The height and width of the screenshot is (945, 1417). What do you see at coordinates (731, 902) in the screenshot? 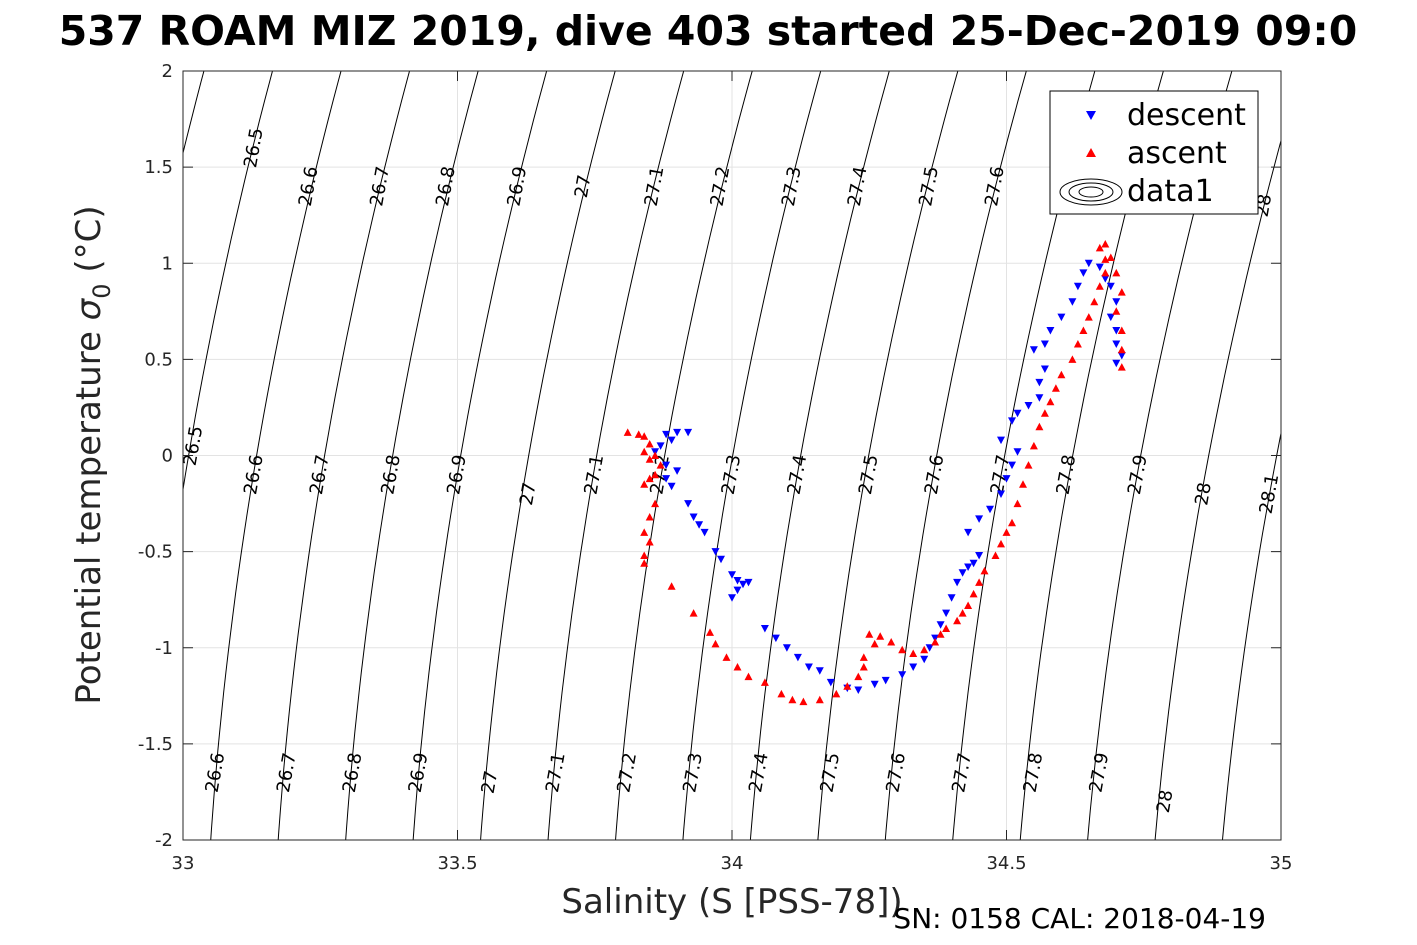
I see `x-axis-label: Salinity (S [PSS-78])` at bounding box center [731, 902].